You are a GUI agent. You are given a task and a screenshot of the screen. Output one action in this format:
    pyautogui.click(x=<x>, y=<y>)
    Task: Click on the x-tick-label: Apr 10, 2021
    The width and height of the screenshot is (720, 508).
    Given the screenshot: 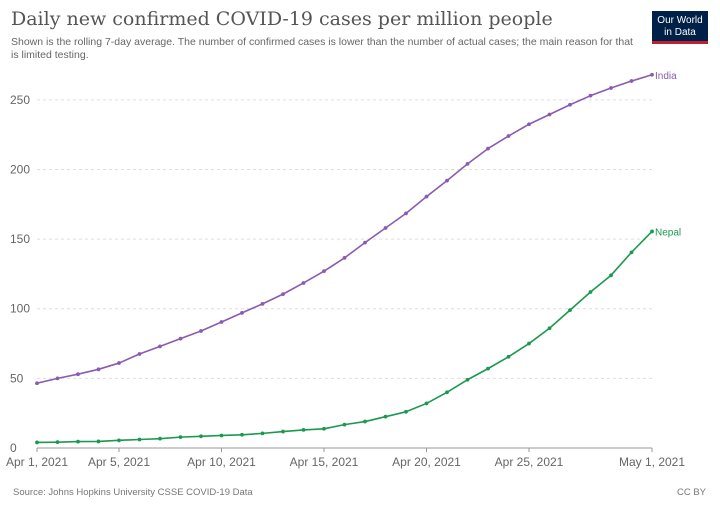 What is the action you would take?
    pyautogui.click(x=221, y=462)
    